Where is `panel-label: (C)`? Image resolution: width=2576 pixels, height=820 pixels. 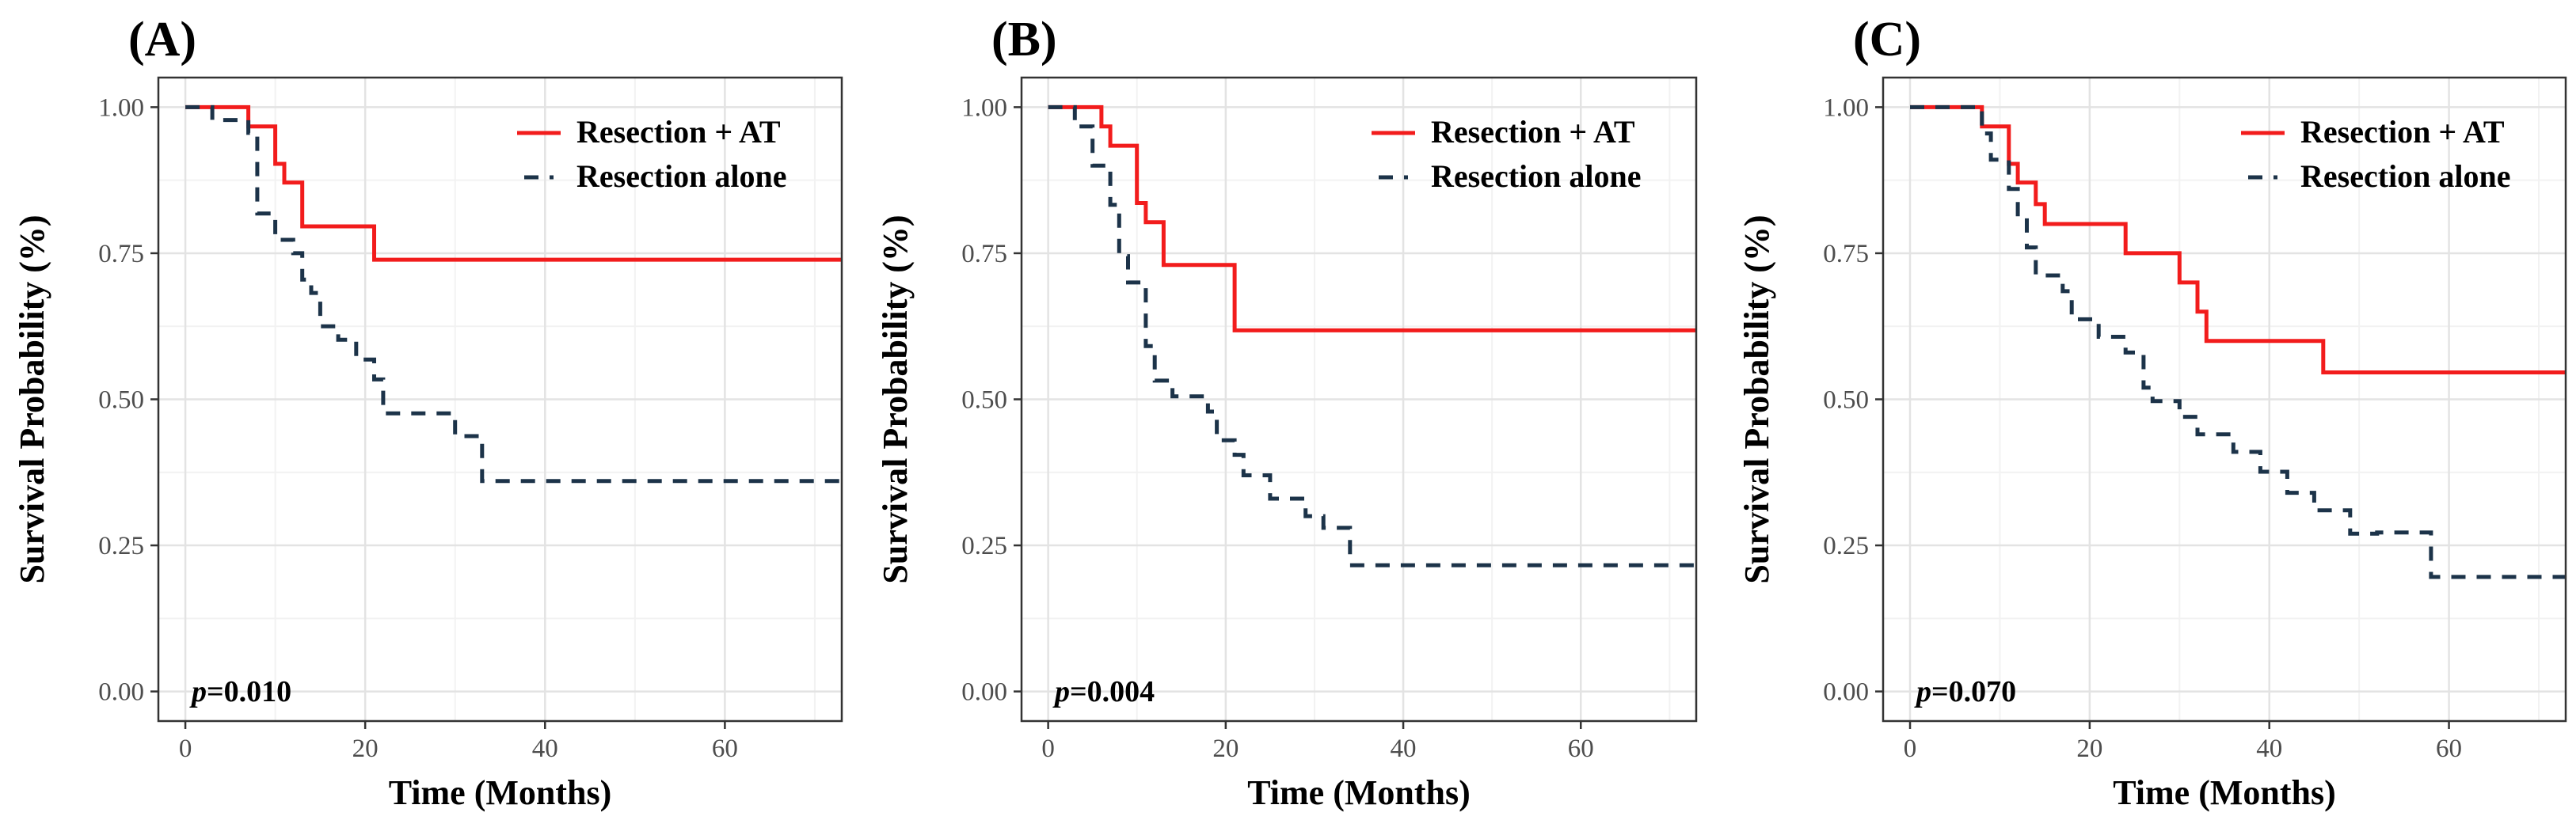
panel-label: (C) is located at coordinates (1887, 39).